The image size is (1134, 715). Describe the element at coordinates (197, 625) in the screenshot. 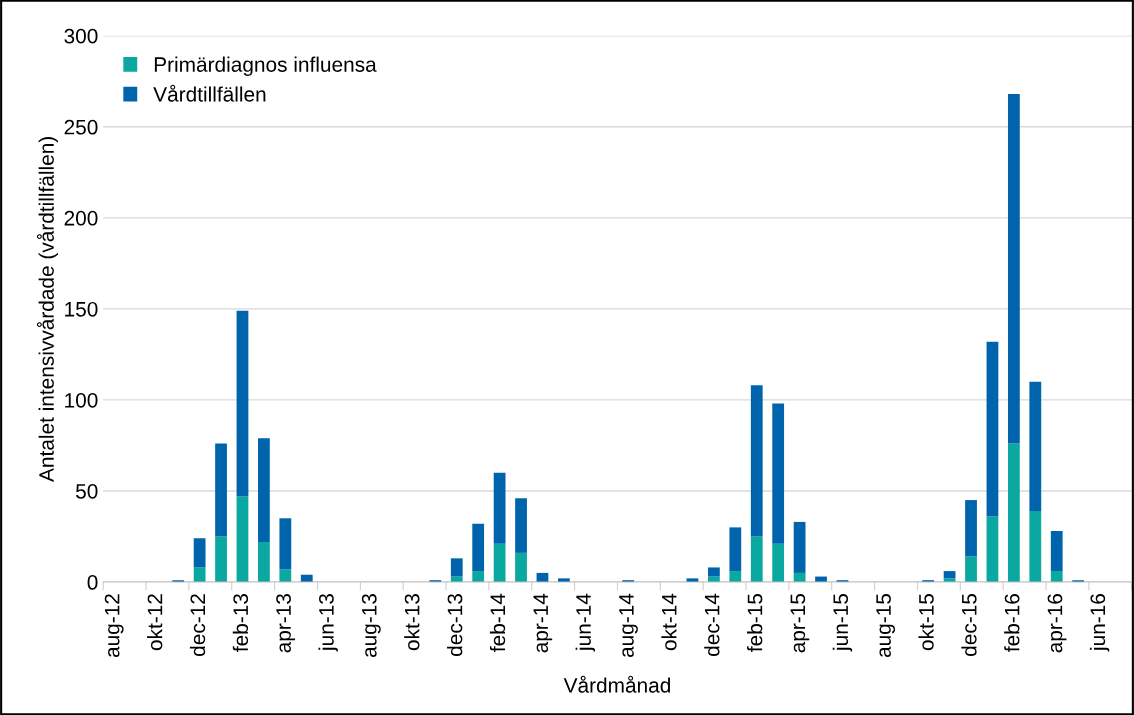

I see `x-tick-label: dec-12` at that location.